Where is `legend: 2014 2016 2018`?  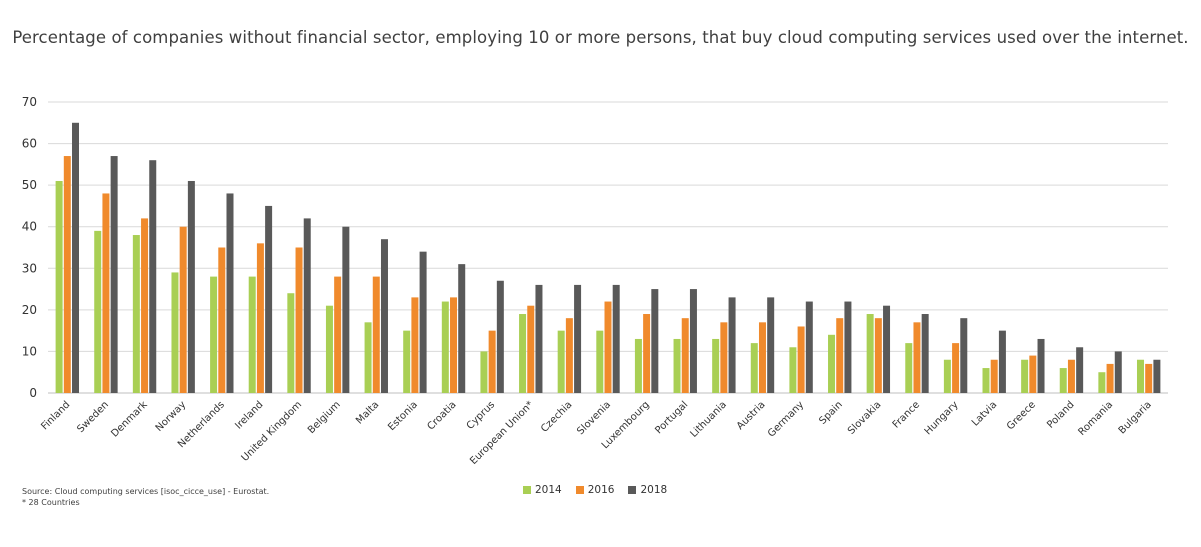
legend: 2014 2016 2018 is located at coordinates (595, 490).